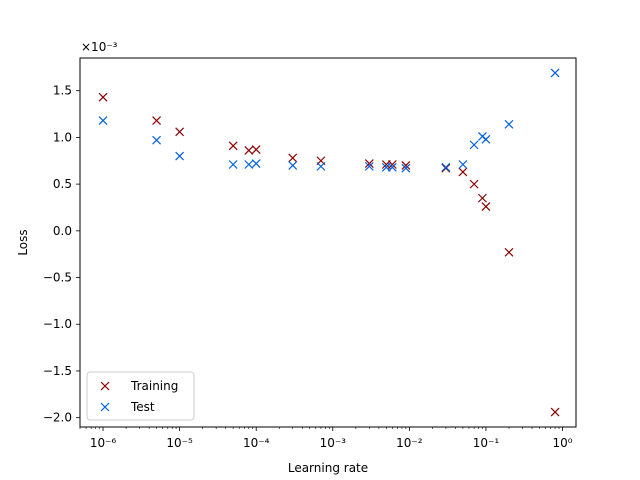 The width and height of the screenshot is (640, 480). What do you see at coordinates (333, 443) in the screenshot?
I see `x-tick-label: 10⁻³` at bounding box center [333, 443].